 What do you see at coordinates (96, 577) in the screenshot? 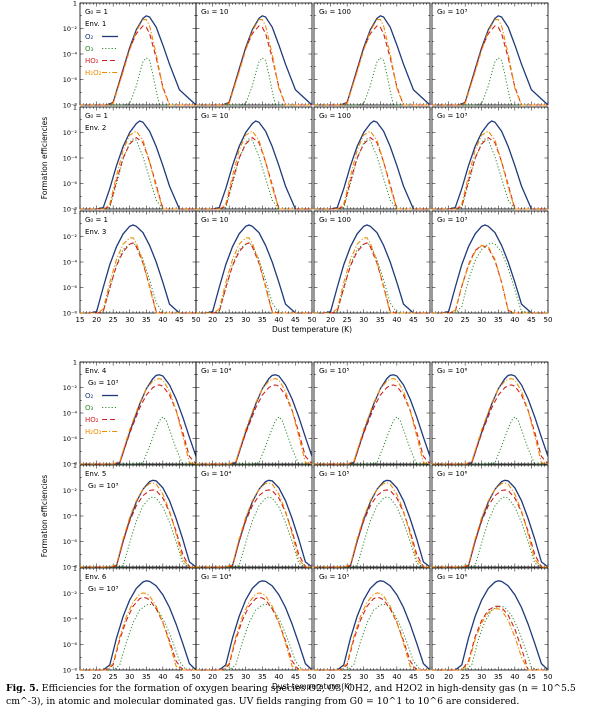
I see `env-label: Env. 6` at bounding box center [96, 577].